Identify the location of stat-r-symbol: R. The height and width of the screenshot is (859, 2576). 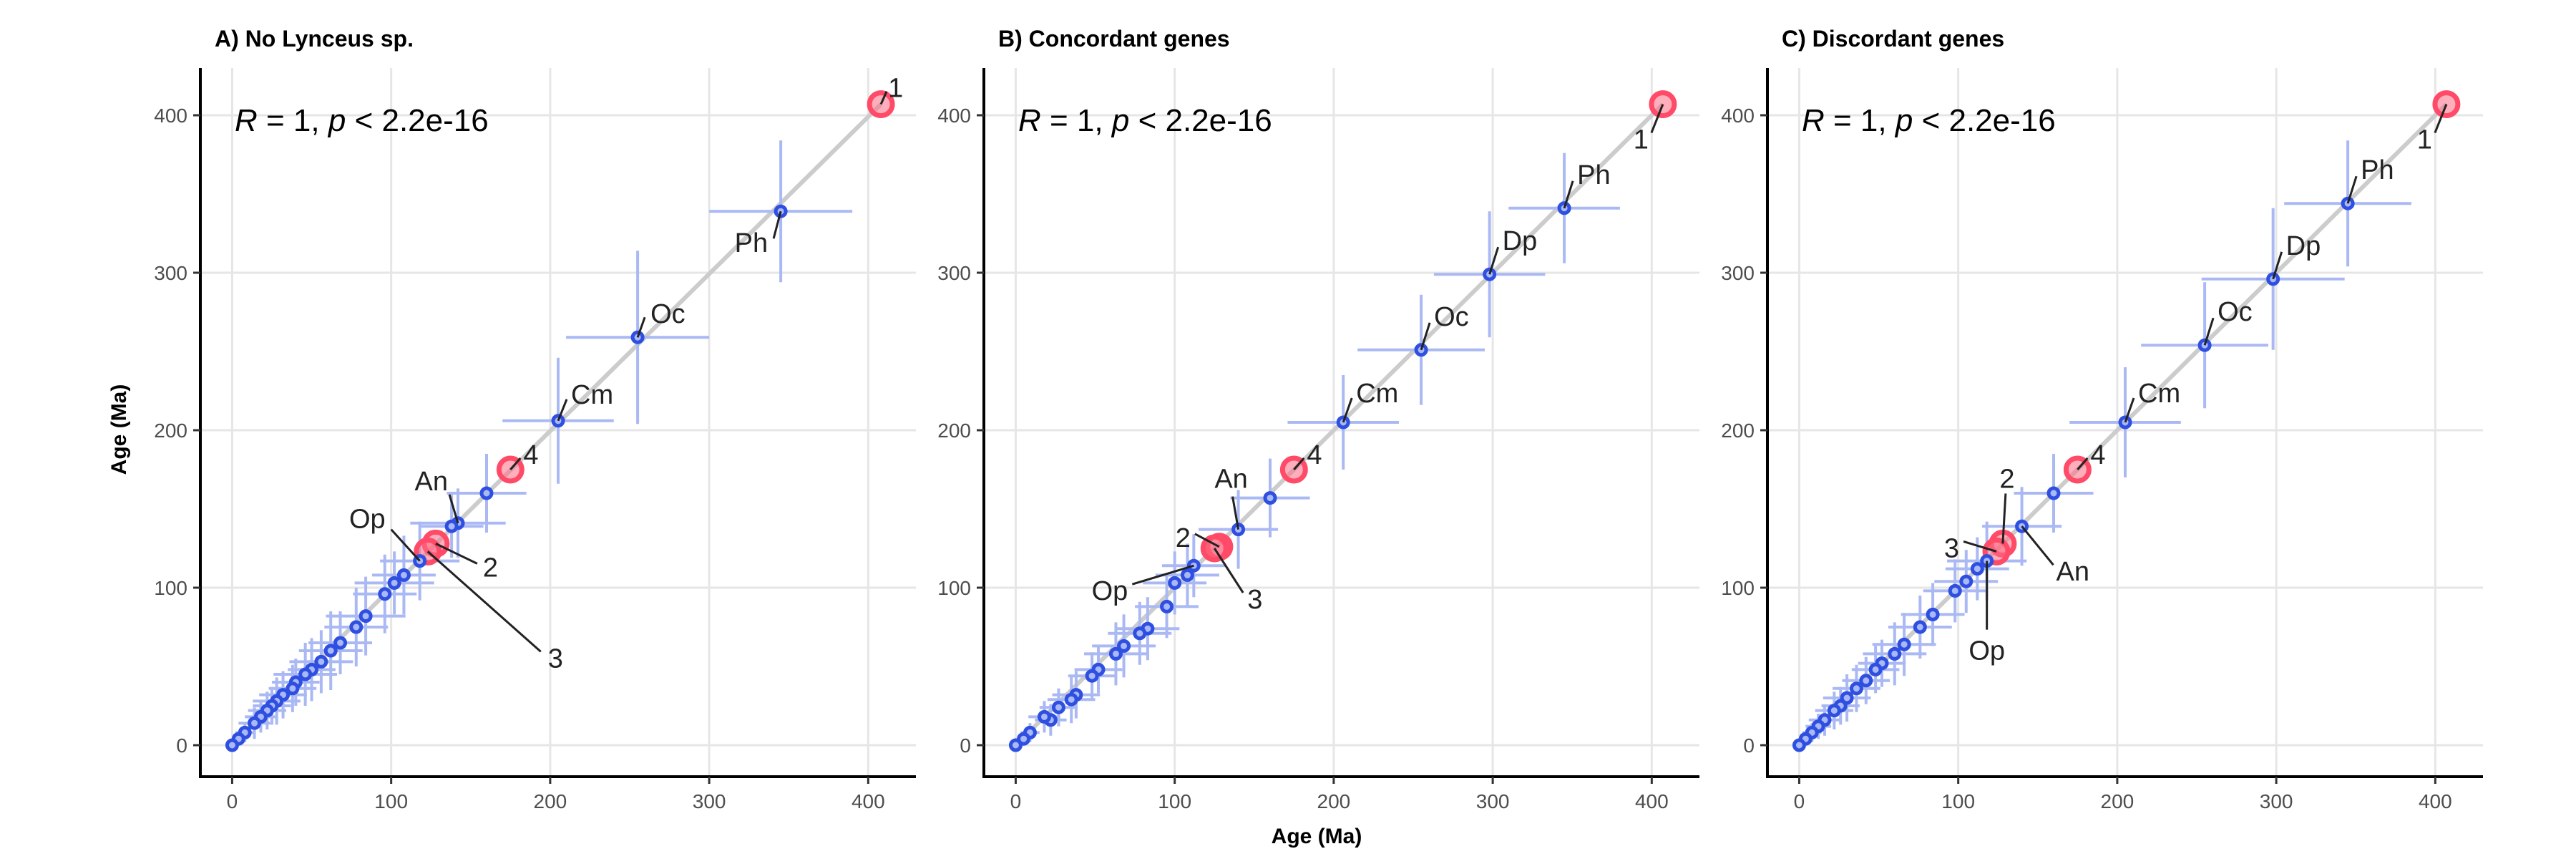
(1029, 120).